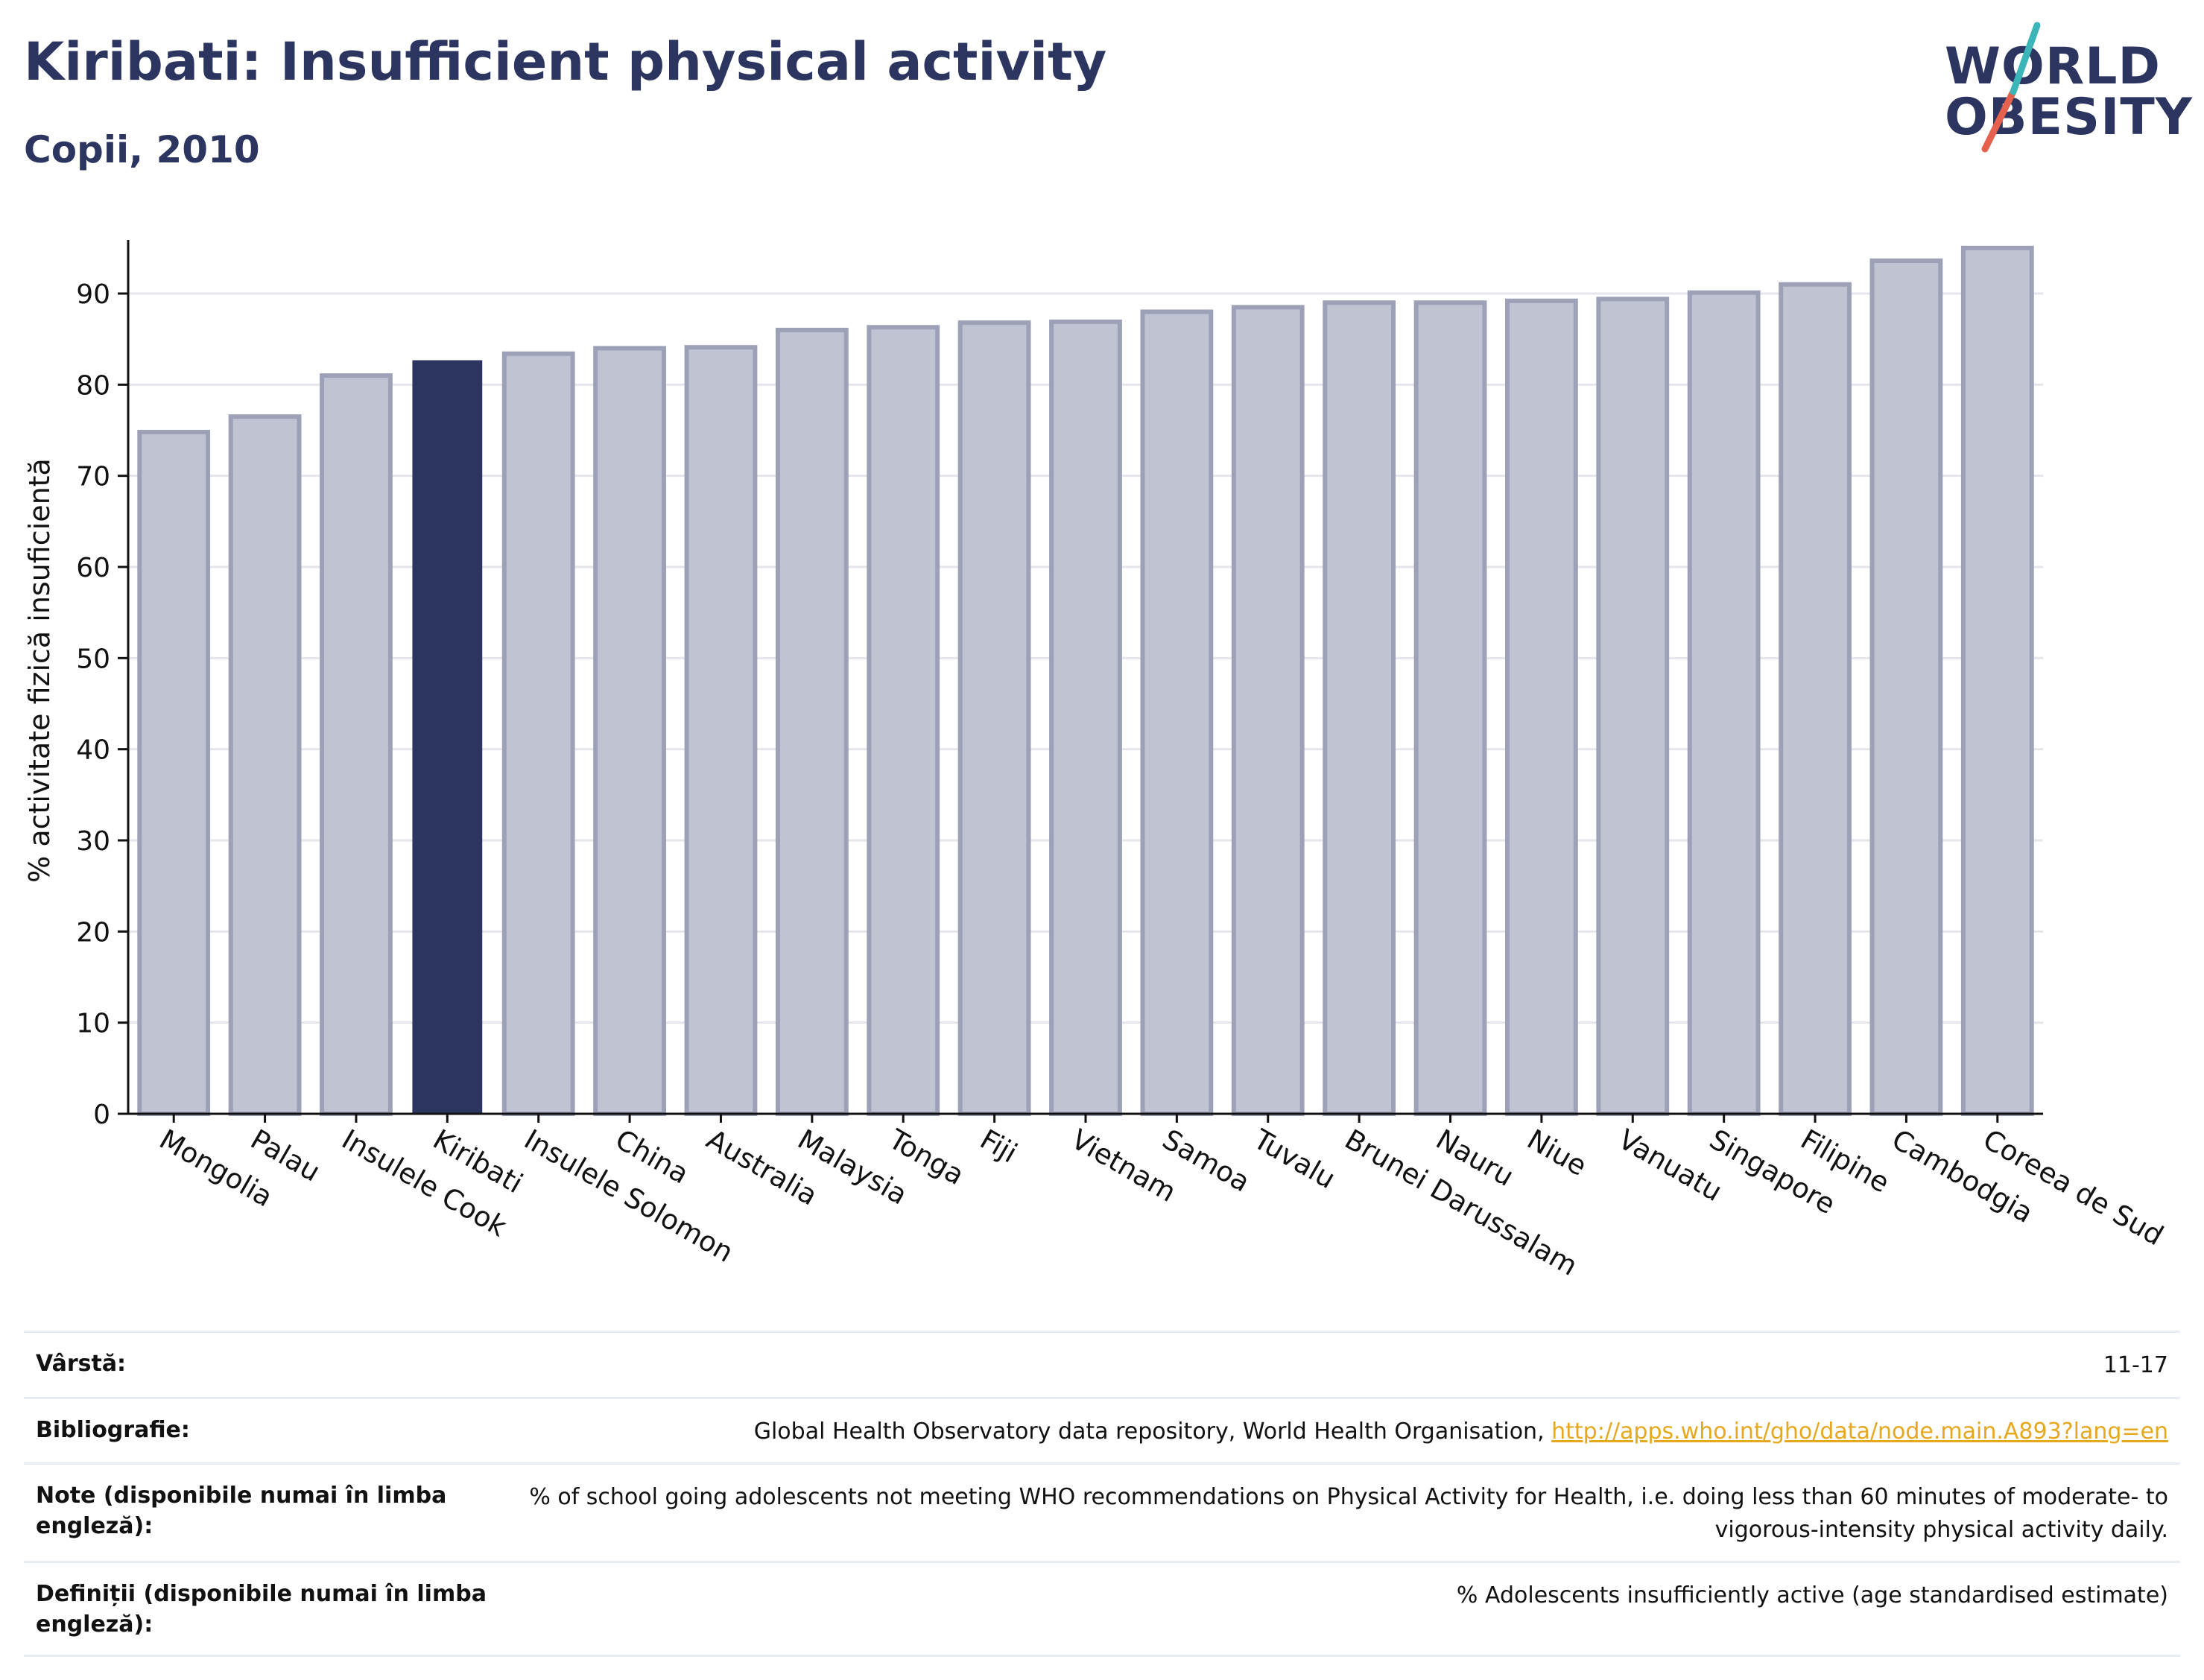 The width and height of the screenshot is (2204, 1680). What do you see at coordinates (93, 568) in the screenshot?
I see `y-tick-label: 60` at bounding box center [93, 568].